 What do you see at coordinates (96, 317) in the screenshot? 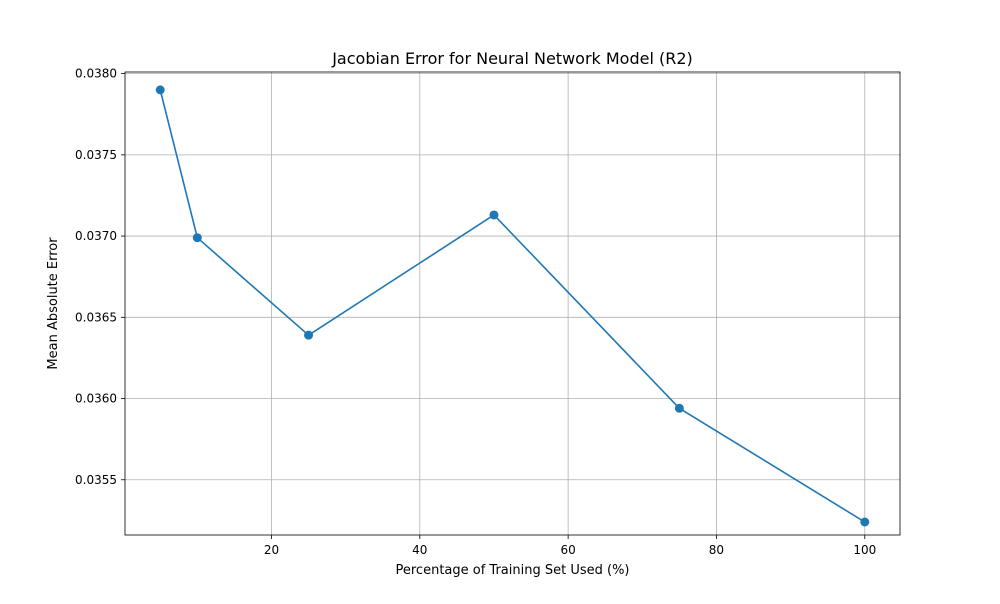
I see `y-tick-label: 0.0365` at bounding box center [96, 317].